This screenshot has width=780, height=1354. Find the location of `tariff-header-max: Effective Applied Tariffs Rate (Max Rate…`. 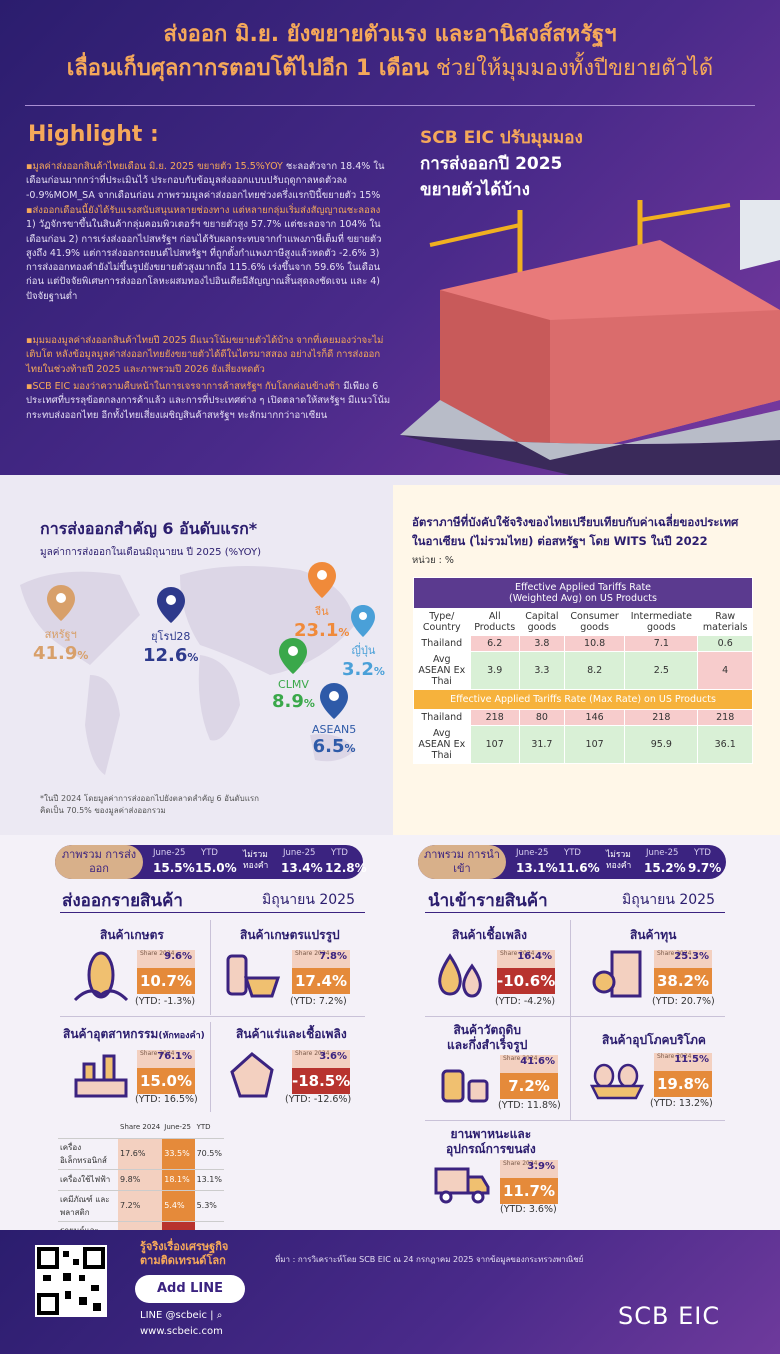

tariff-header-max: Effective Applied Tariffs Rate (Max Rate… is located at coordinates (583, 699).